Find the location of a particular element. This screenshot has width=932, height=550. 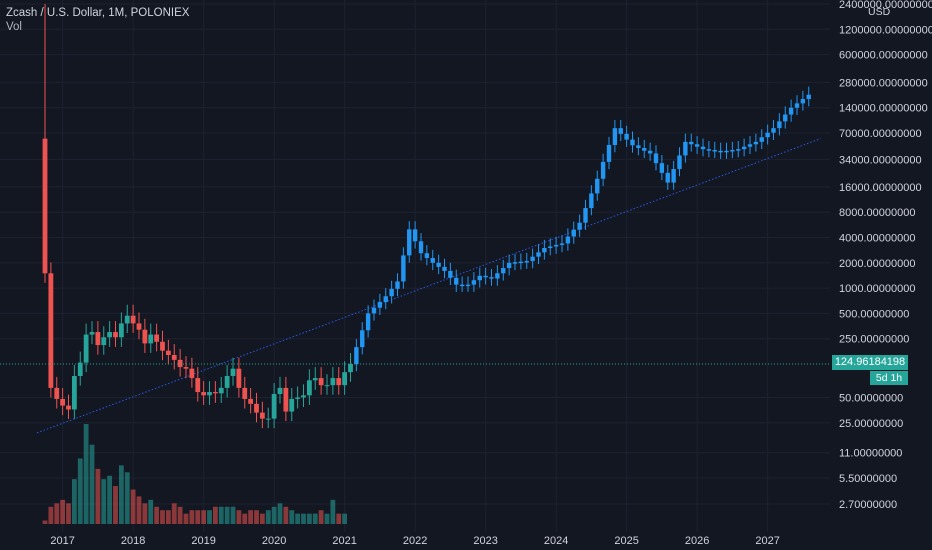

time-tick-label: 2018 is located at coordinates (133, 541).